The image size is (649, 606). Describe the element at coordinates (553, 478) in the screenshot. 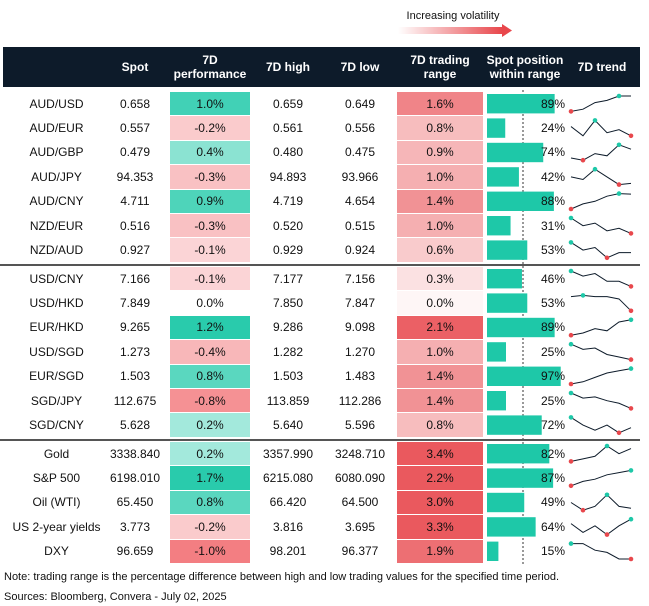

I see `position-label: 87%` at that location.